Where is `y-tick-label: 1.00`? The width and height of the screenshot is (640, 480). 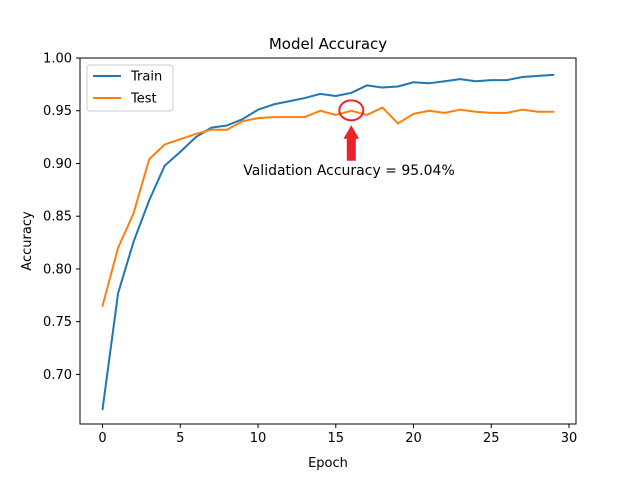 y-tick-label: 1.00 is located at coordinates (57, 59).